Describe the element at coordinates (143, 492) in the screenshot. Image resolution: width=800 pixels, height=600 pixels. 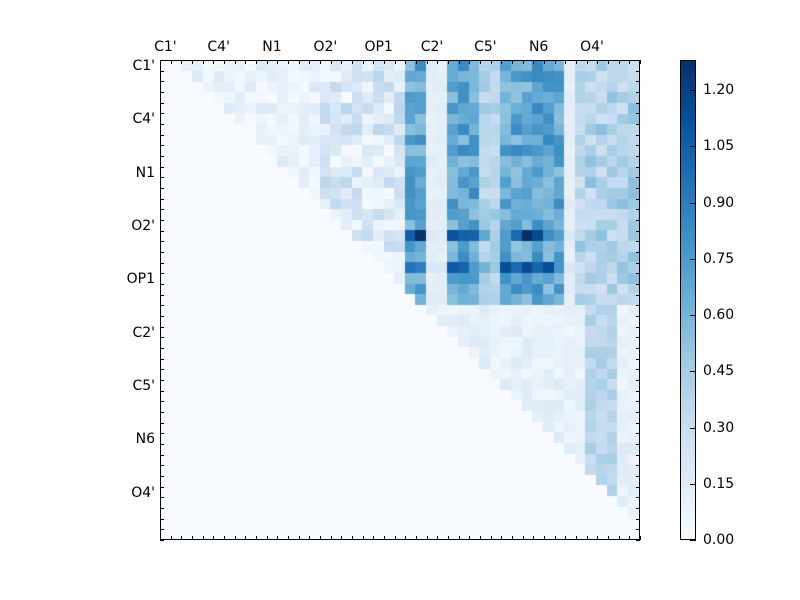
I see `y-tick-label: O4'` at that location.